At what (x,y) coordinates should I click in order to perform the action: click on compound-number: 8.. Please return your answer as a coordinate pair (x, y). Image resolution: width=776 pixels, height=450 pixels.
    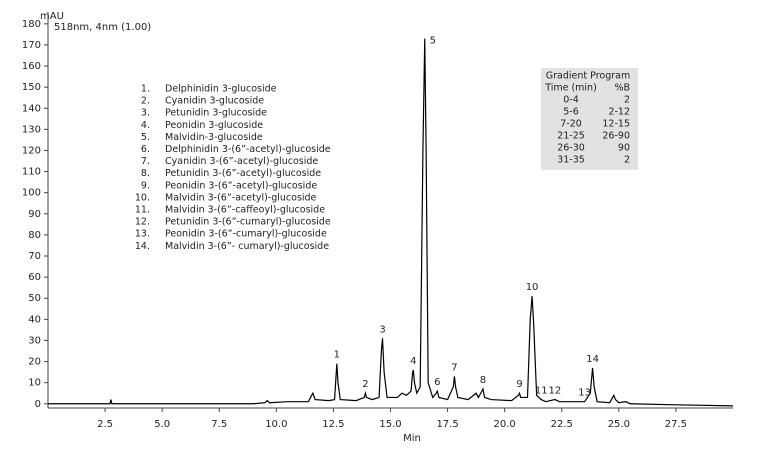
    Looking at the image, I should click on (145, 173).